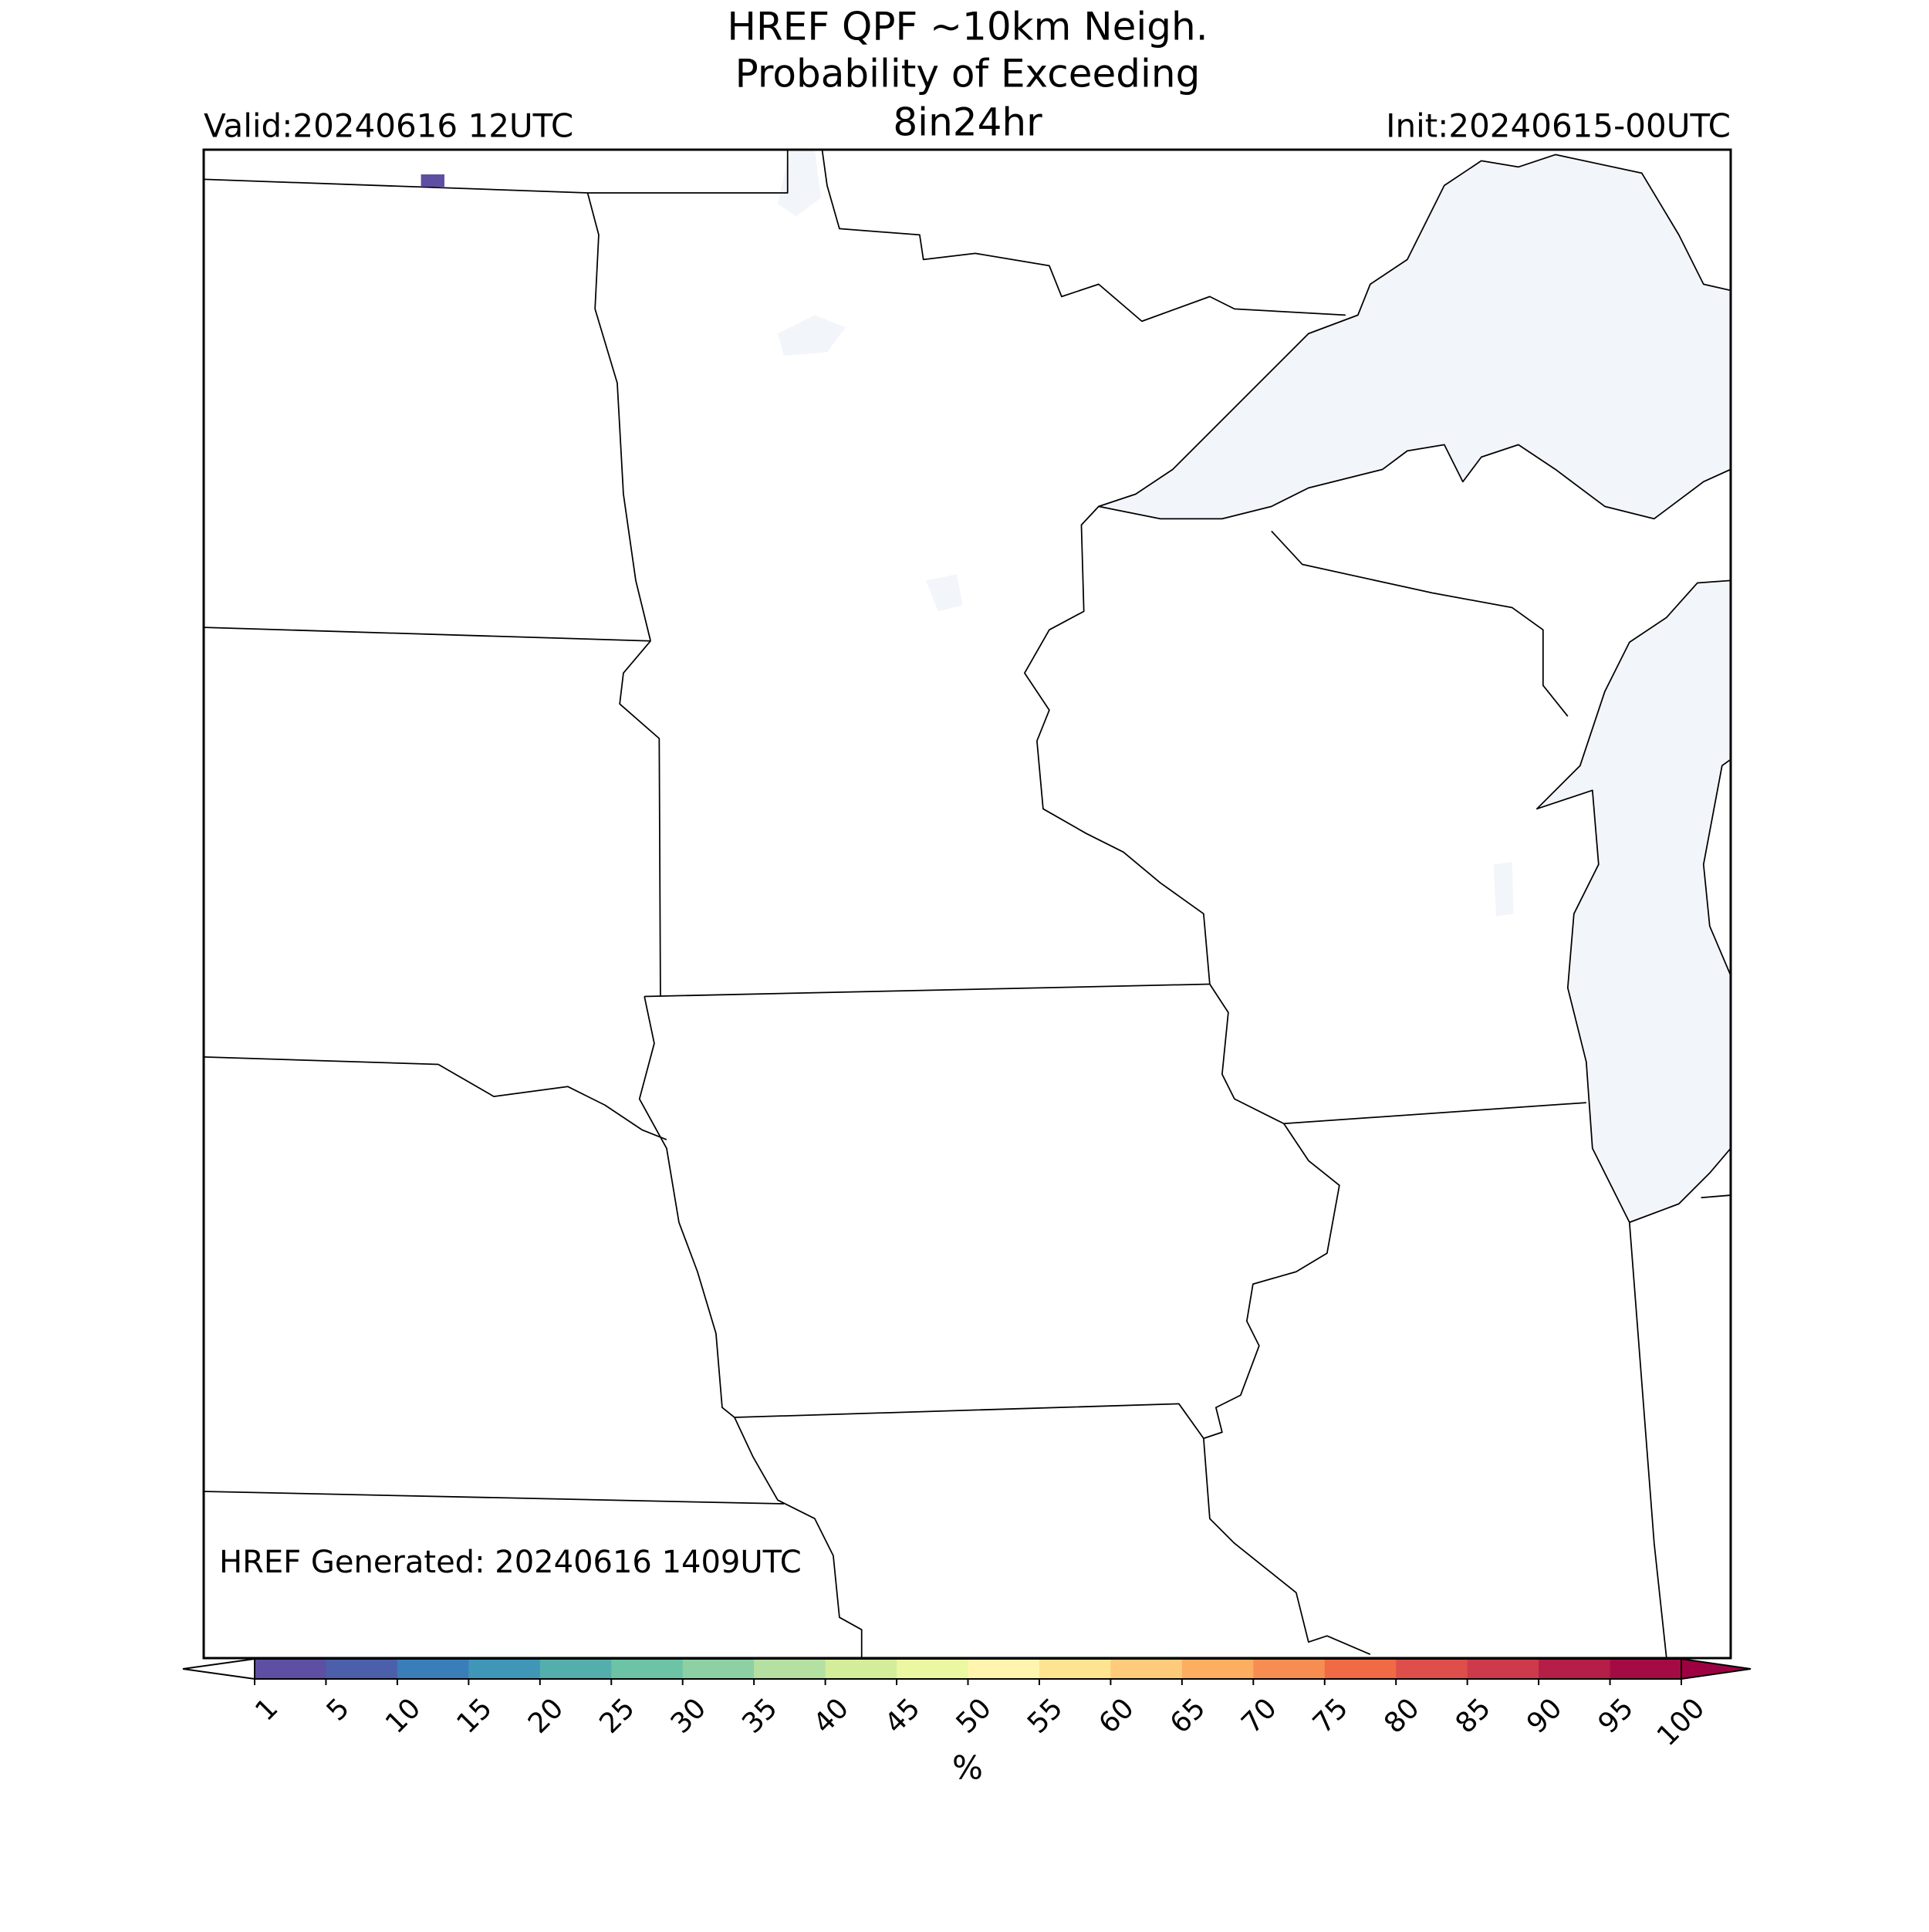  What do you see at coordinates (427, 634) in the screenshot?
I see `border-nd-sd` at bounding box center [427, 634].